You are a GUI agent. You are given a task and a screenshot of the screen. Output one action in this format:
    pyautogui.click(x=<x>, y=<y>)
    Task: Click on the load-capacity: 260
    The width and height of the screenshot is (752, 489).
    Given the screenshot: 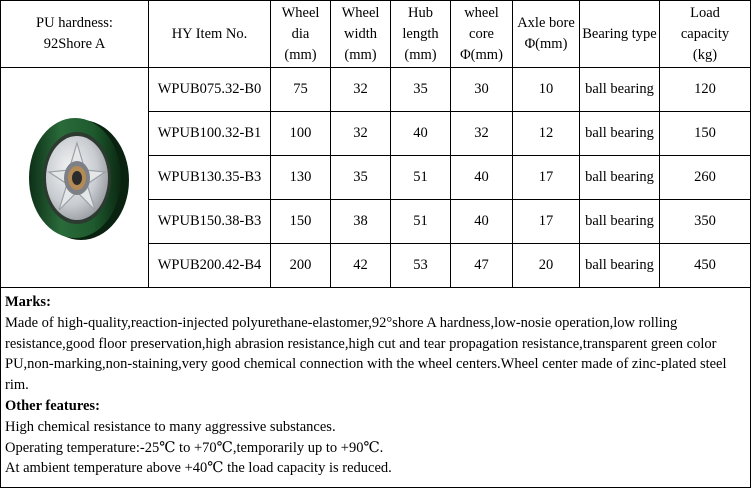 What is the action you would take?
    pyautogui.click(x=705, y=177)
    